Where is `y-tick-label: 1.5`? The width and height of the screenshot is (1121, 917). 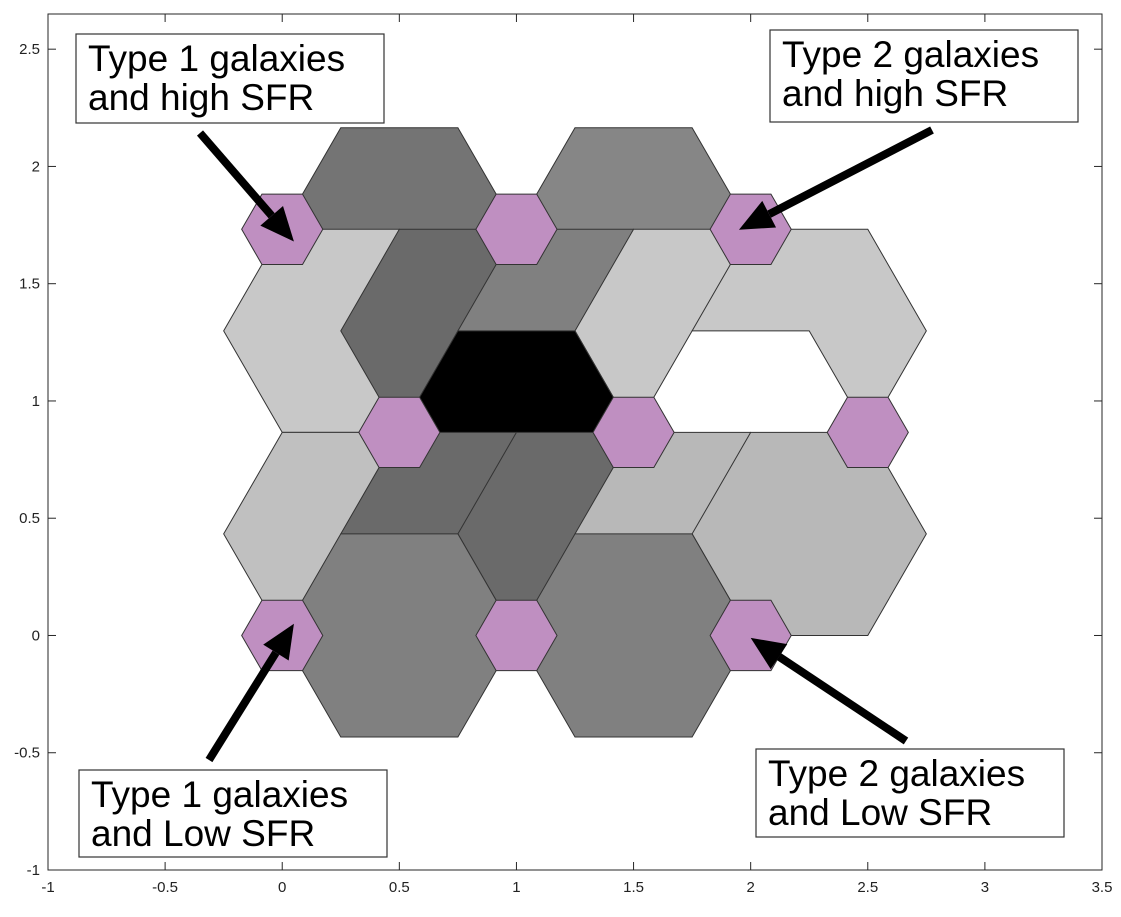
y-tick-label: 1.5 is located at coordinates (29, 284).